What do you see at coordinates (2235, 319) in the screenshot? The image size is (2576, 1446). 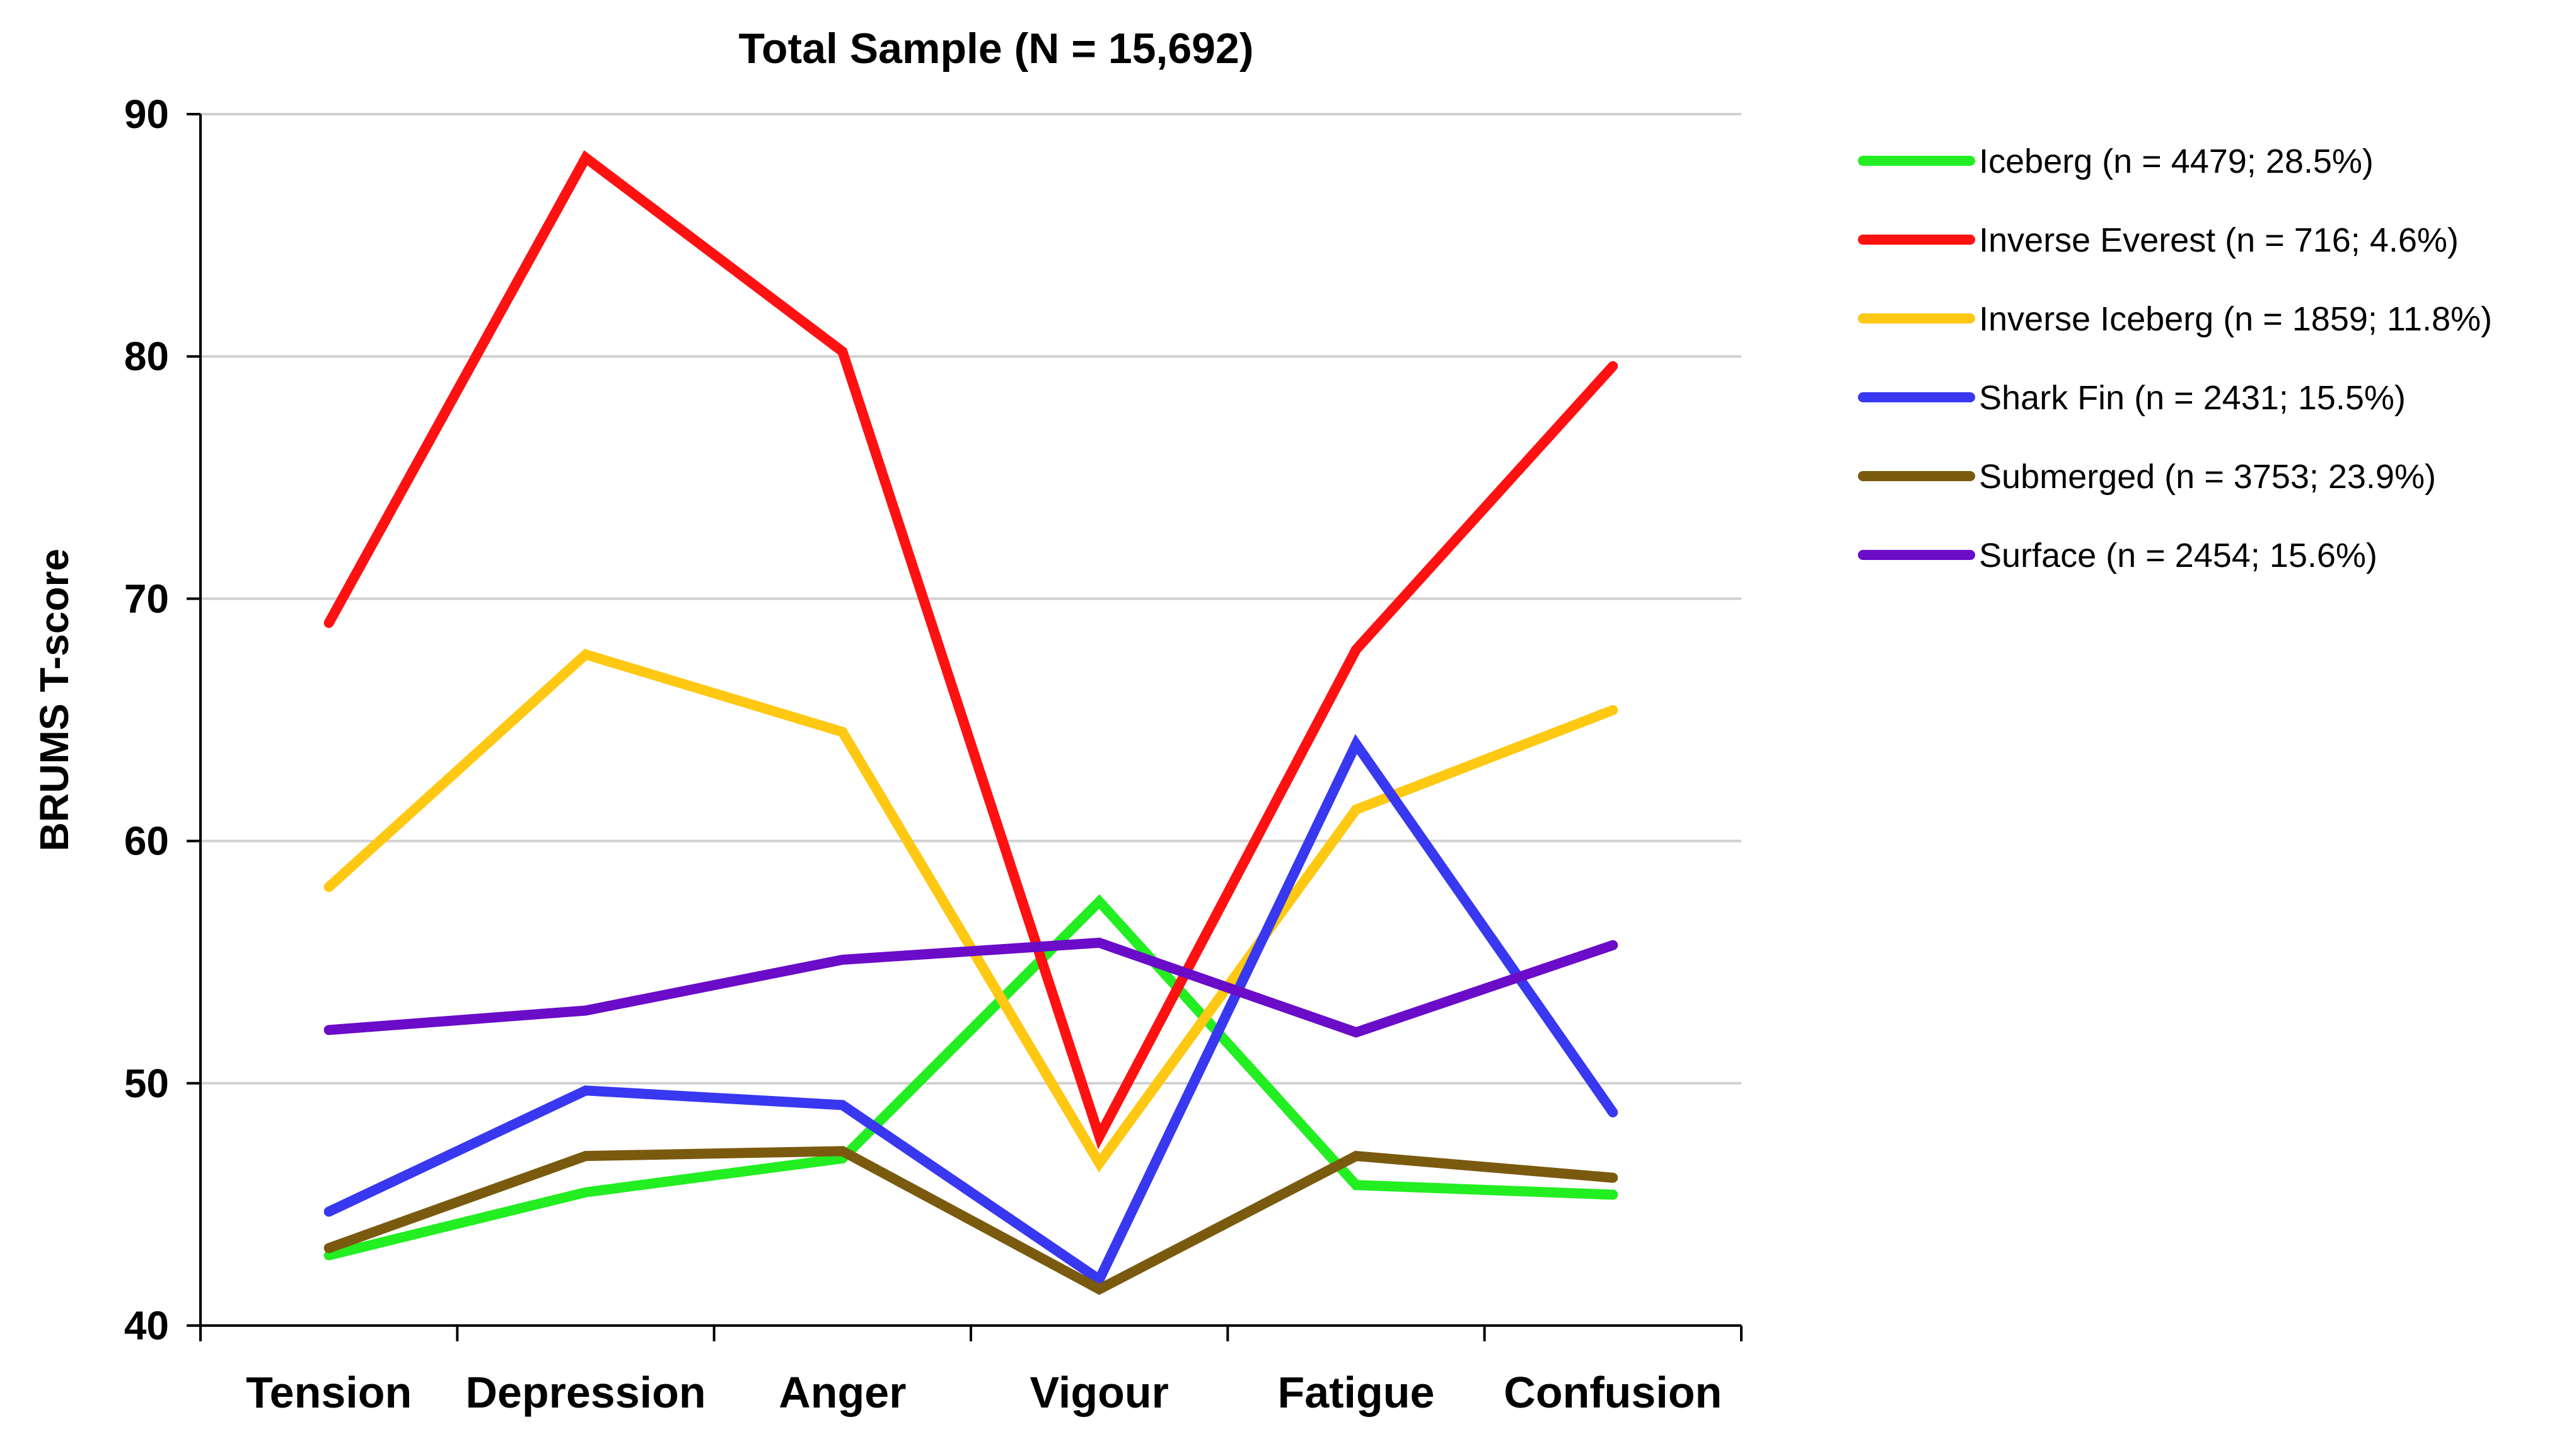 I see `legend-label: Inverse Iceberg (n = 1859; 11.8%)` at bounding box center [2235, 319].